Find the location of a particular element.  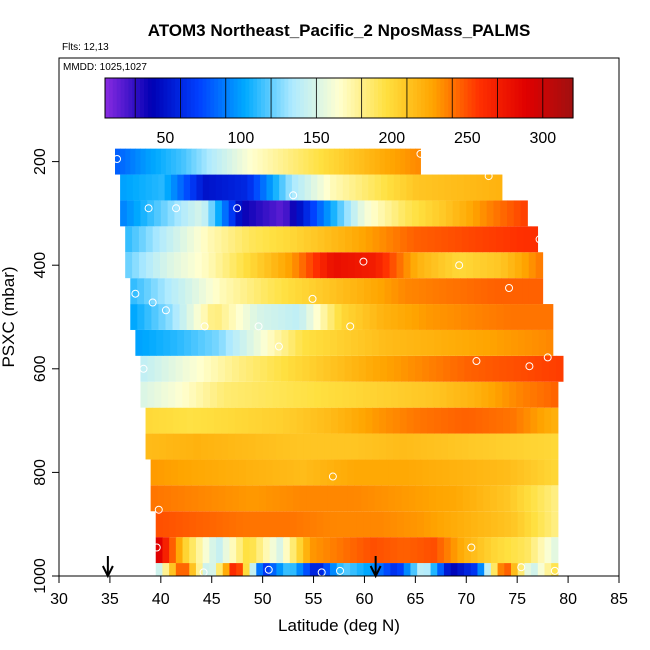

x-tick-label: 80 is located at coordinates (568, 599).